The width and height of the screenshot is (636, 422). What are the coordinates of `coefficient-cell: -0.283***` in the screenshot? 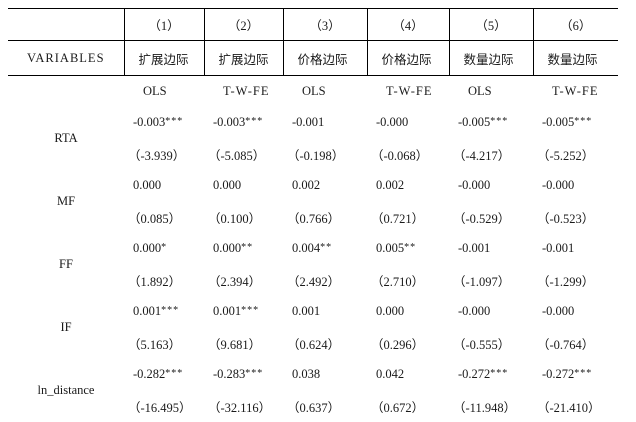 It's located at (243, 375).